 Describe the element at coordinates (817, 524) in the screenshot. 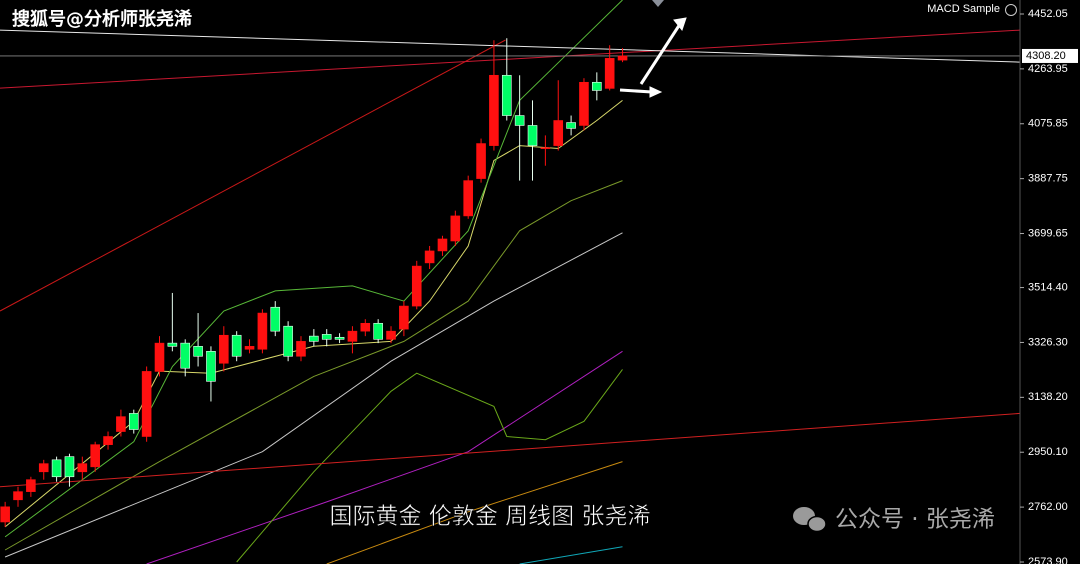

I see `icon-bubble` at that location.